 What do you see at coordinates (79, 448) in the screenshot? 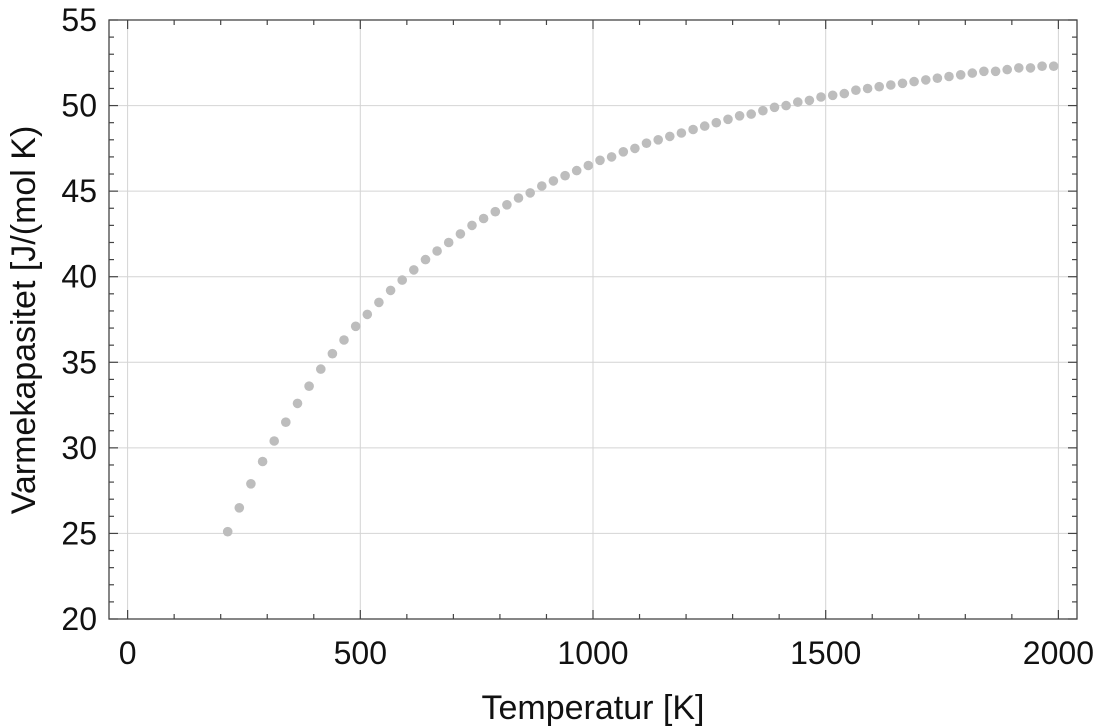
I see `y-tick-label: 30` at bounding box center [79, 448].